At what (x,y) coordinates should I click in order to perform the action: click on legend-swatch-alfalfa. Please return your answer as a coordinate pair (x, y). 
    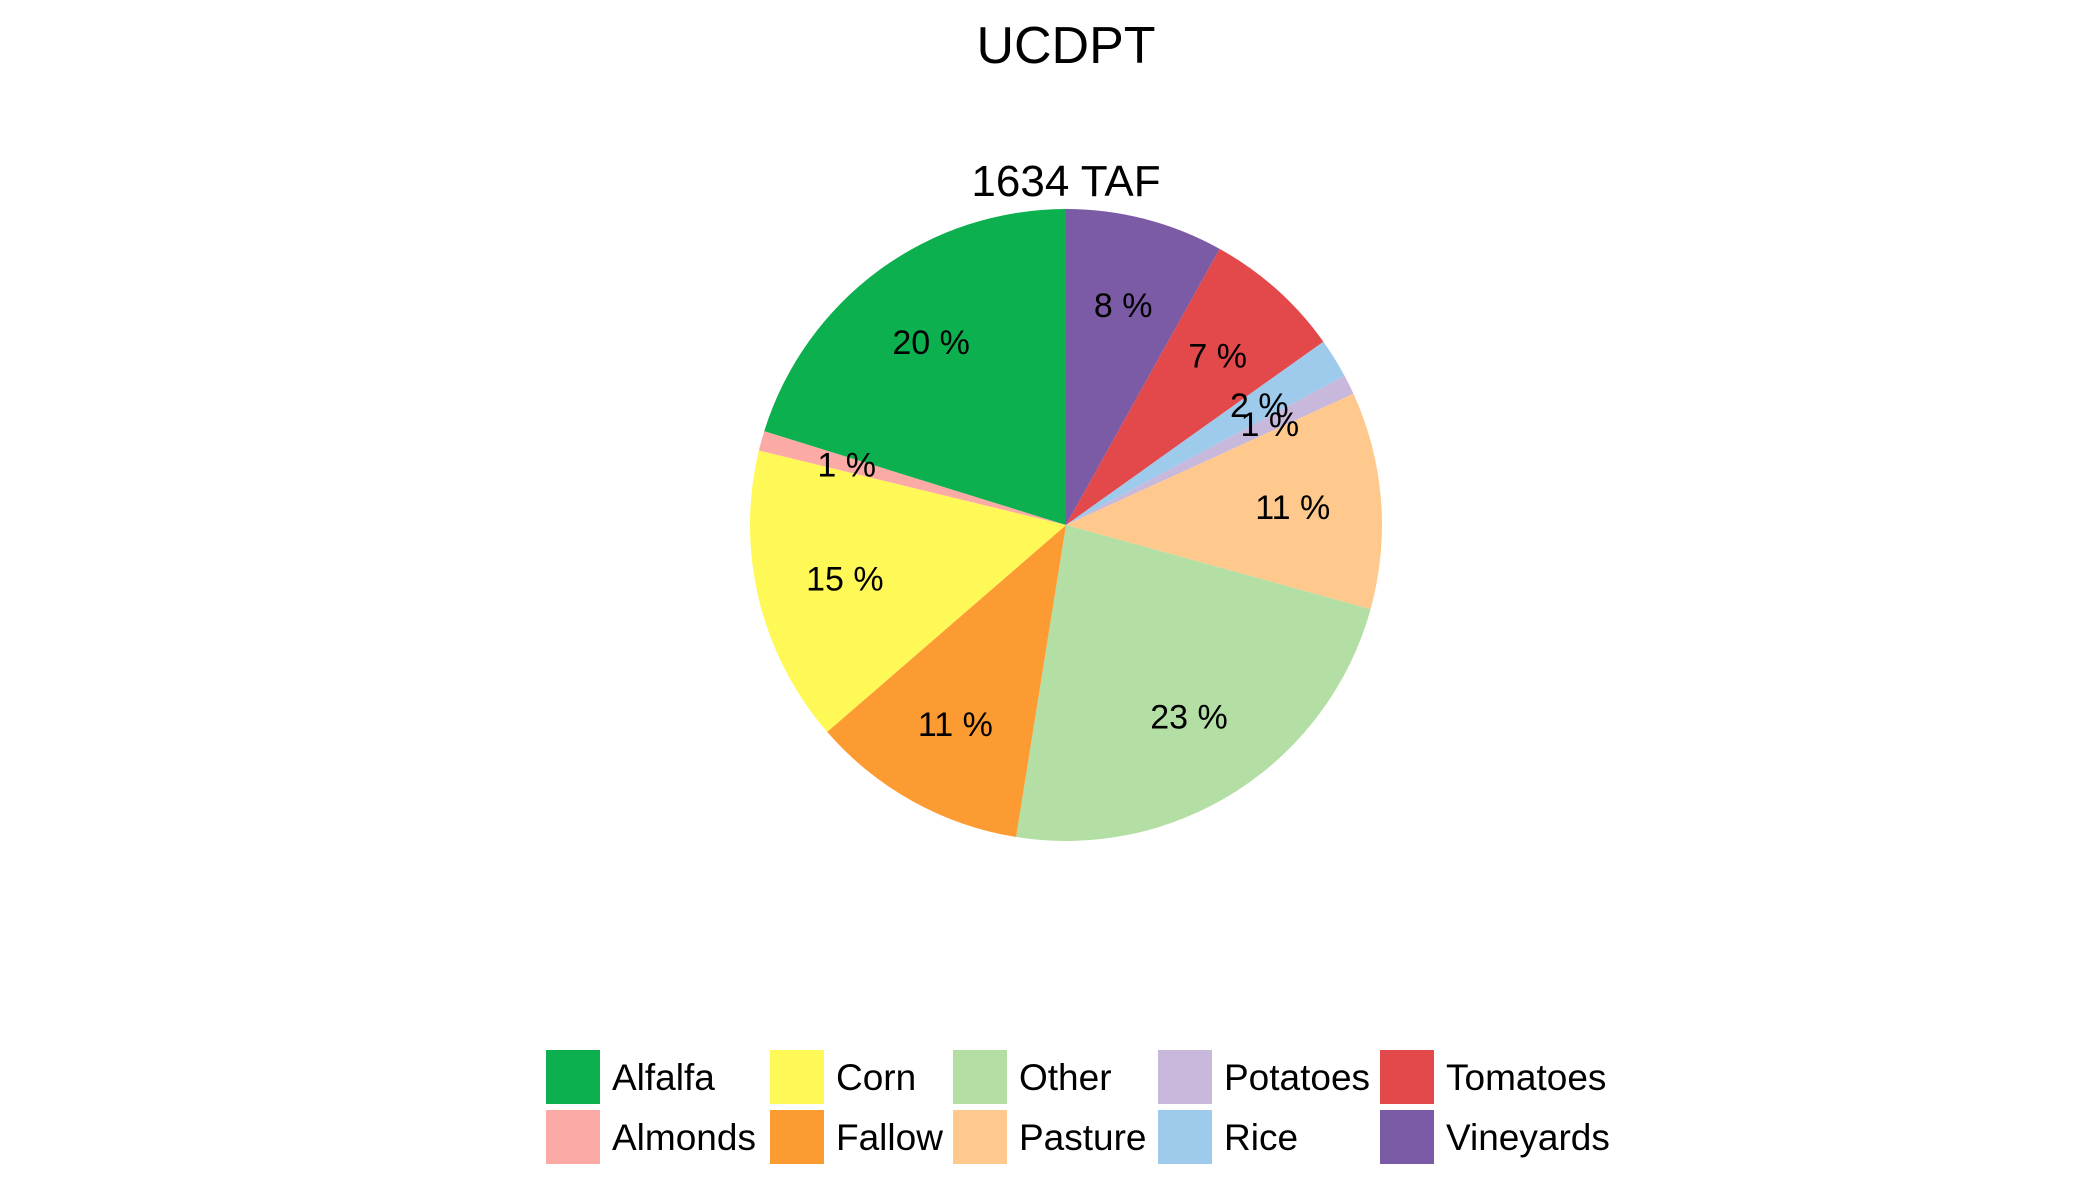
    Looking at the image, I should click on (573, 1077).